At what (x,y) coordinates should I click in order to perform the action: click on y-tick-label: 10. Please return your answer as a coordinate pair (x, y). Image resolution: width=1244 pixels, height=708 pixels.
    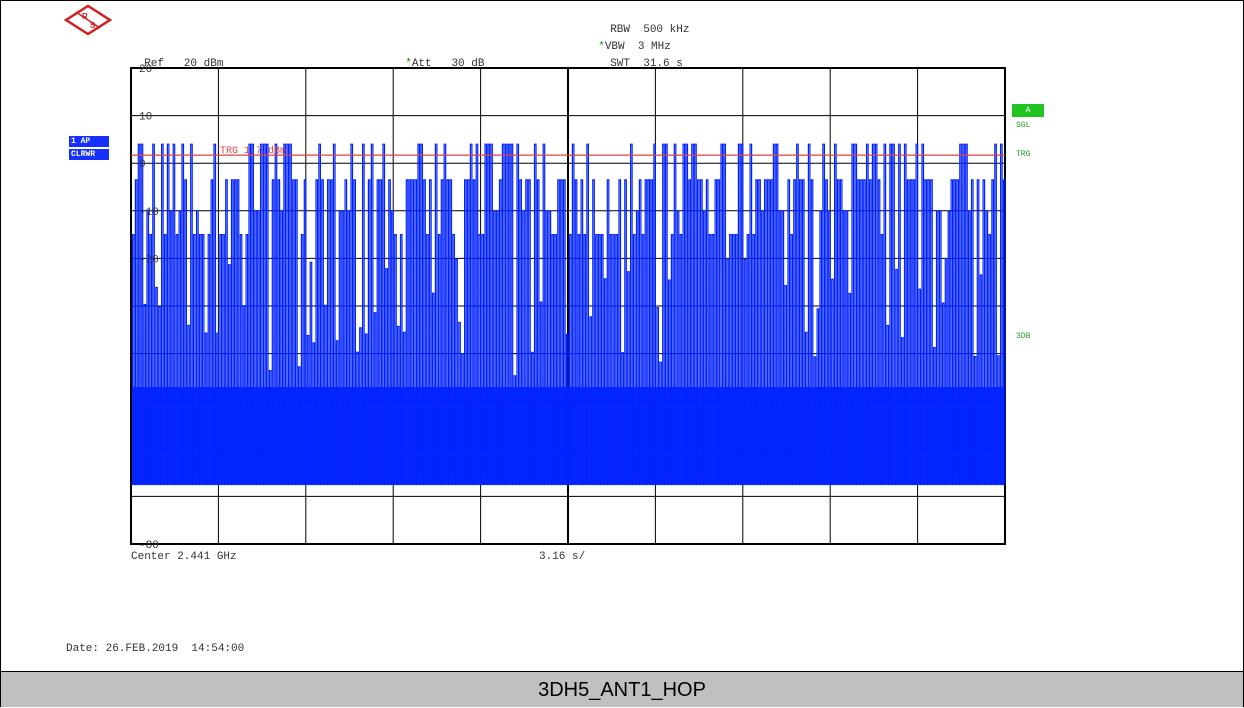
    Looking at the image, I should click on (145, 118).